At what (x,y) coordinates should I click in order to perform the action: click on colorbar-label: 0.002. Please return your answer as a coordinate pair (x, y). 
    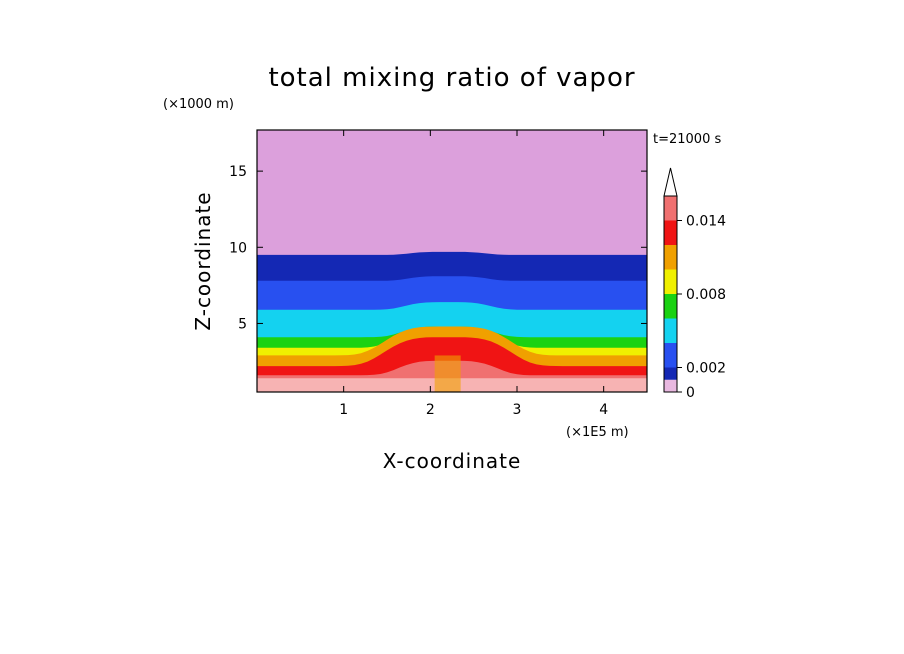
    Looking at the image, I should click on (706, 369).